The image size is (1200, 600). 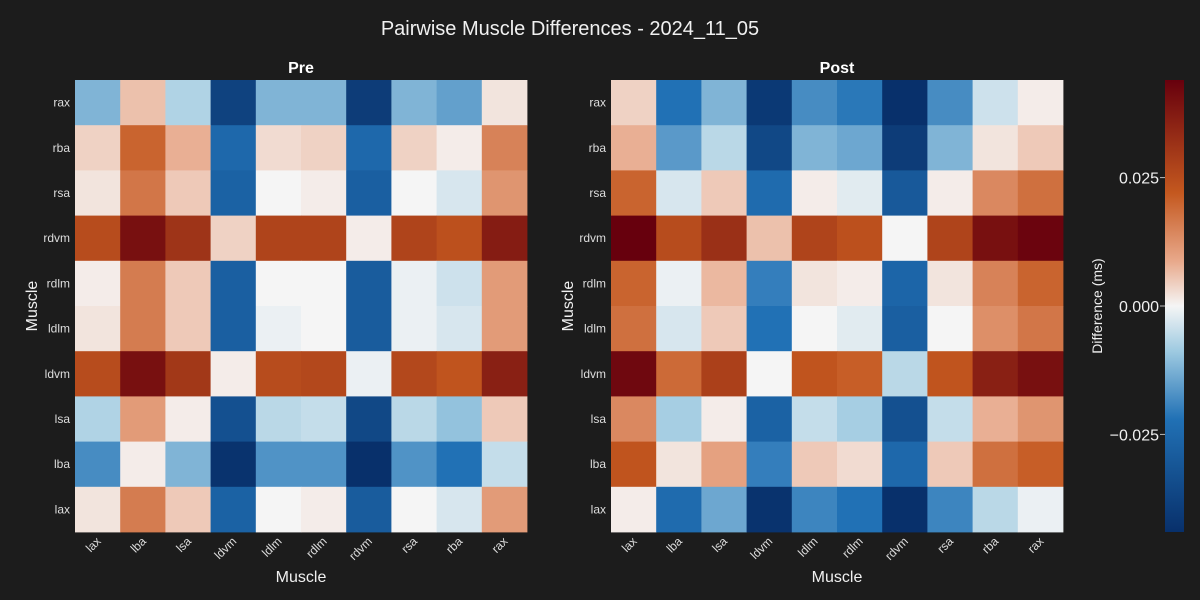 I want to click on y-tick-label: lsa, so click(x=63, y=419).